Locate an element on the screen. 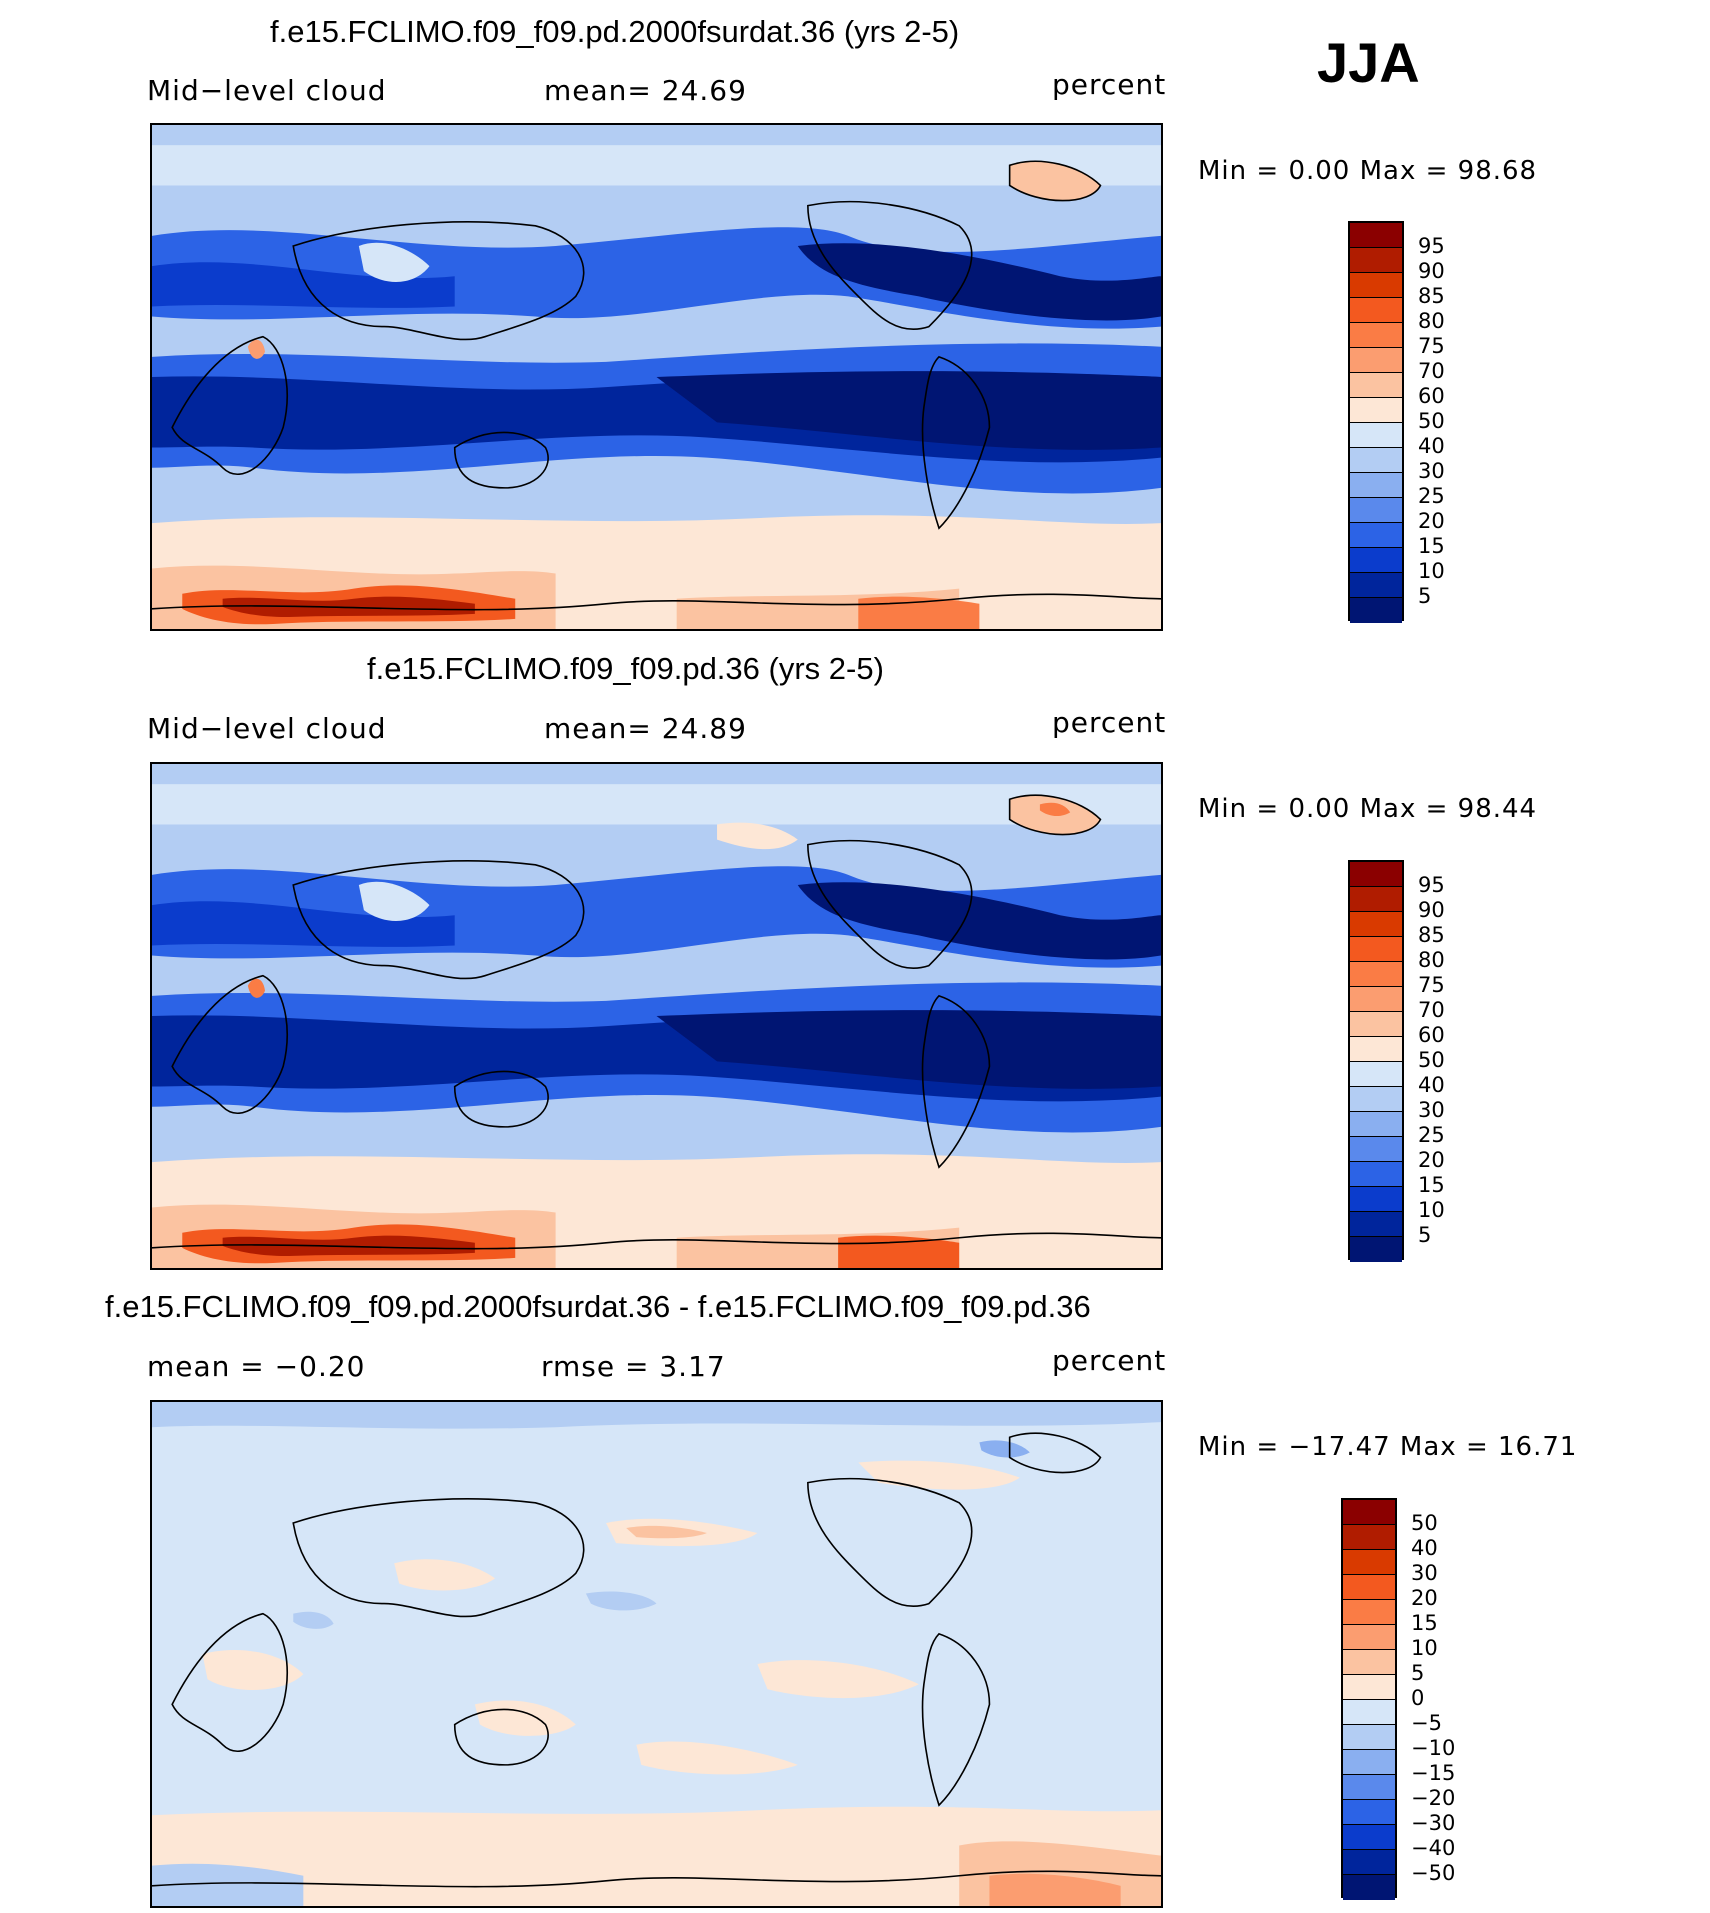 The height and width of the screenshot is (1913, 1710). season-label: JJA is located at coordinates (1368, 62).